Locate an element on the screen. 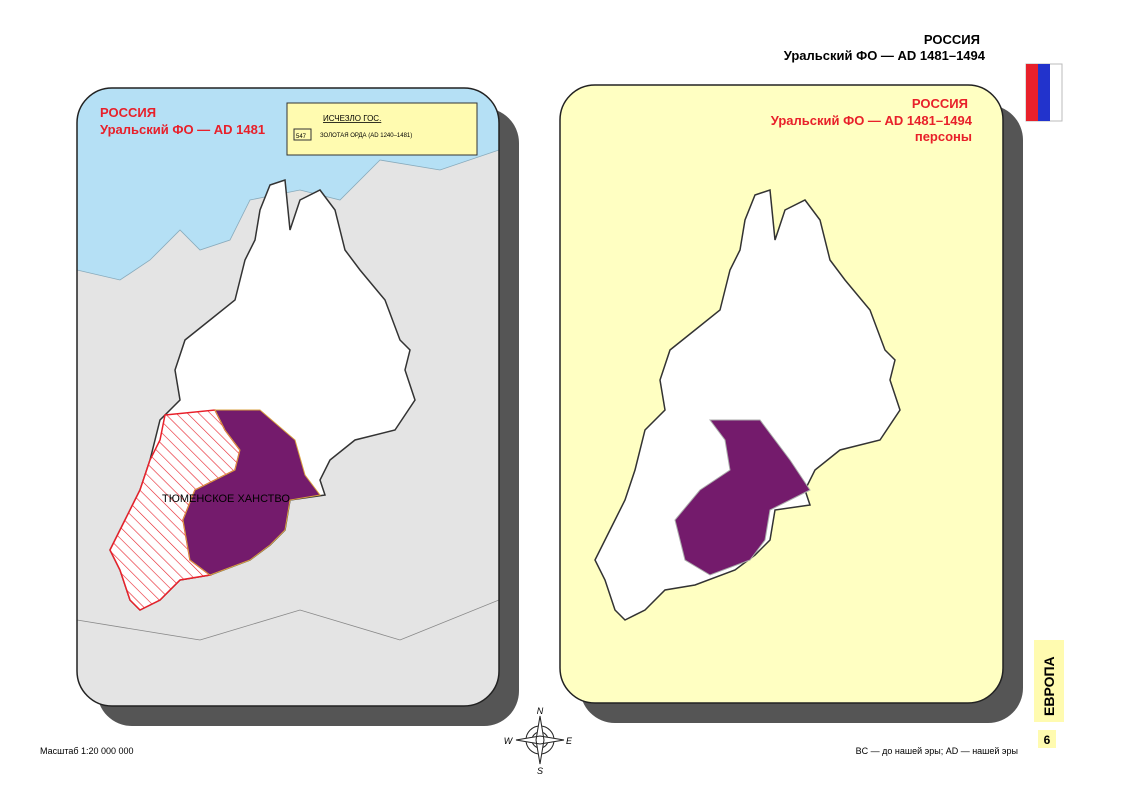 This screenshot has height=799, width=1122. compass-e: E is located at coordinates (569, 741).